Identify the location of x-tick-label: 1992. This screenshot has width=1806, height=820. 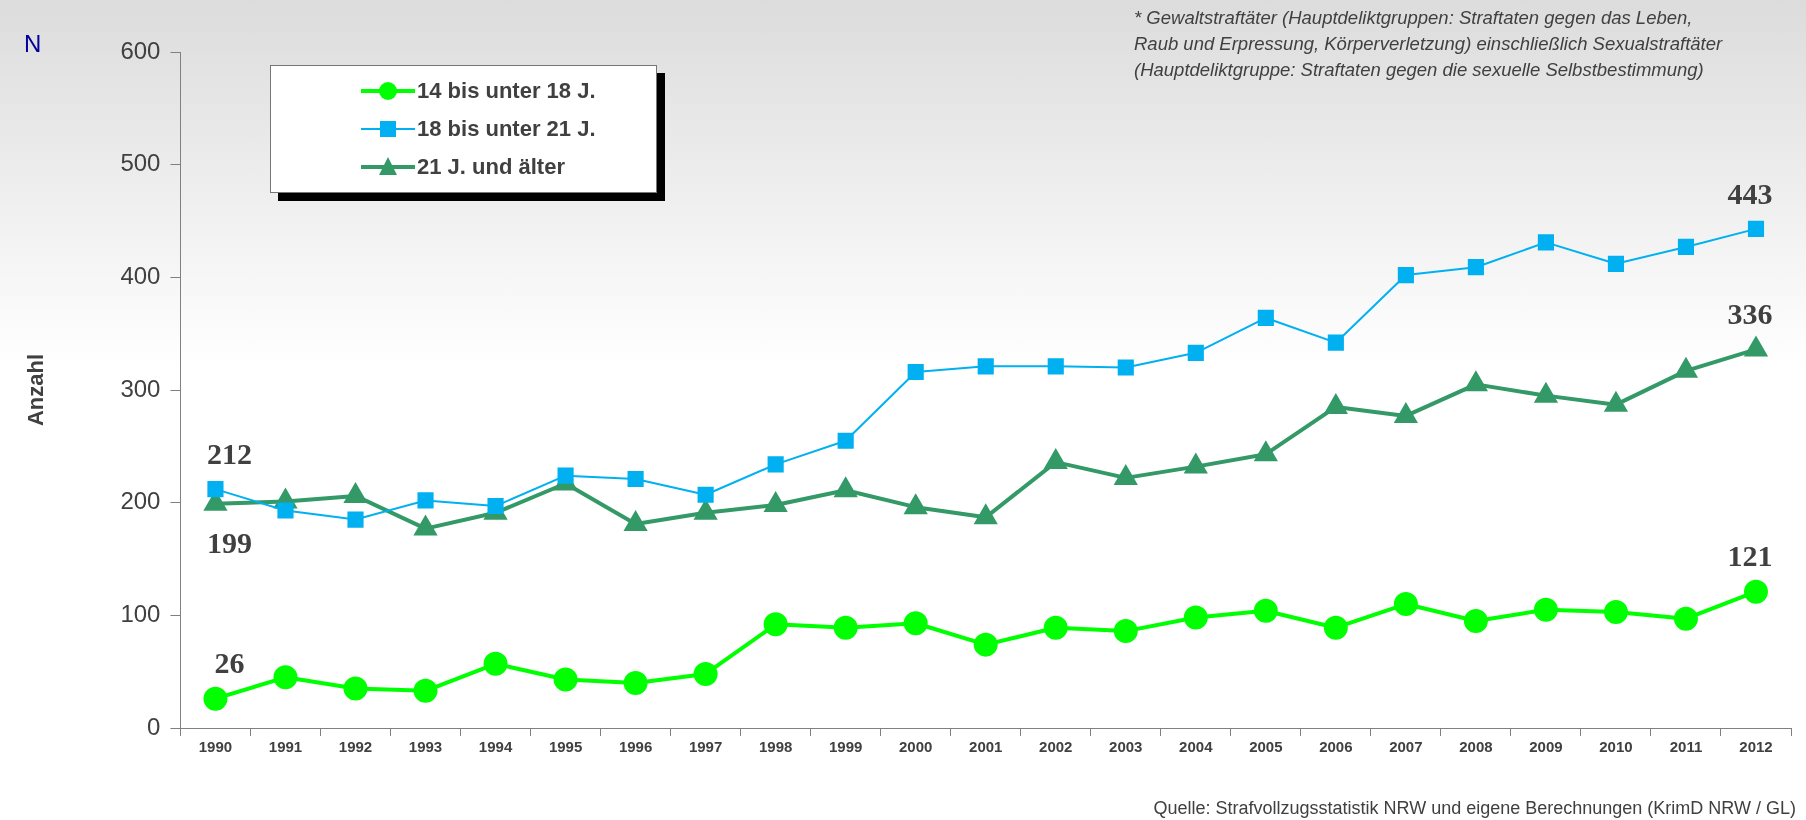
(355, 747).